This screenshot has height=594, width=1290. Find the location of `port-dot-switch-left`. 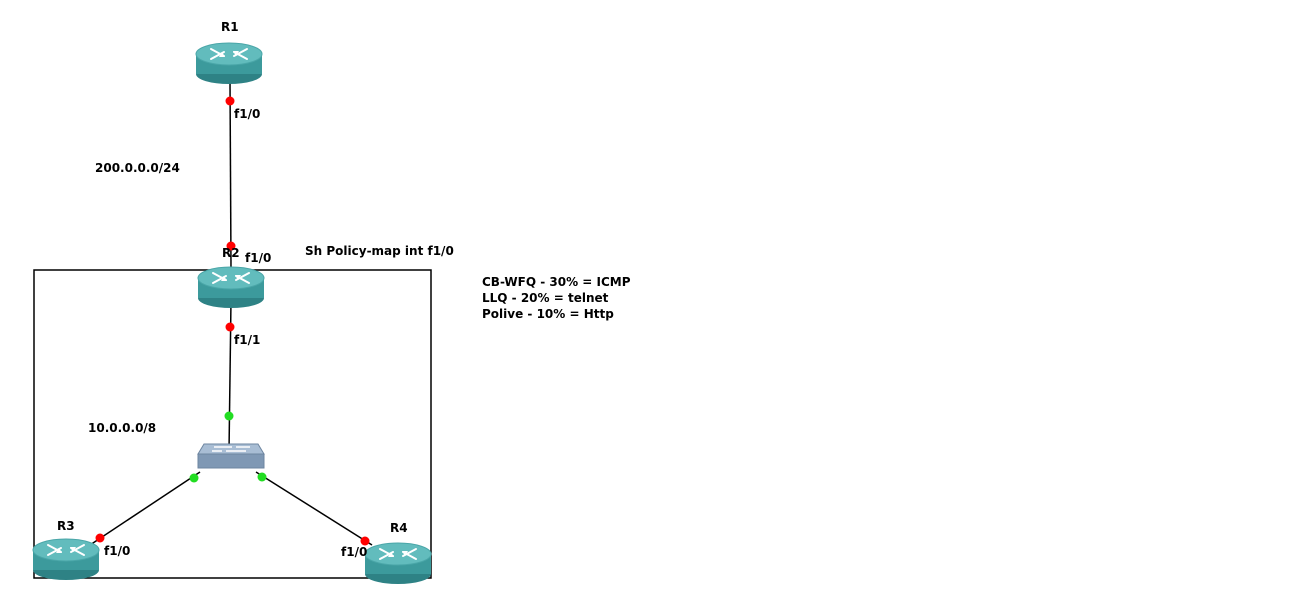

port-dot-switch-left is located at coordinates (194, 478).